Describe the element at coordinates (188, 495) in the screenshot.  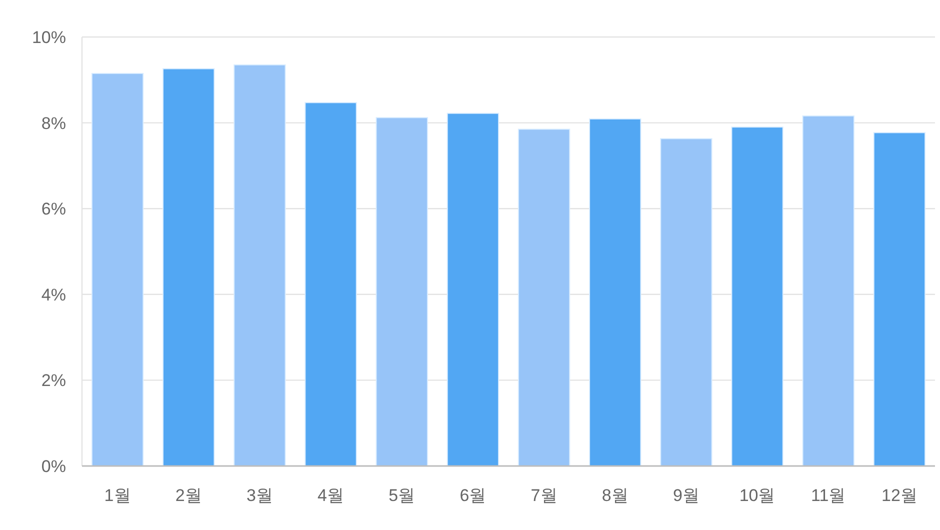
I see `x-tick-label: 2월` at that location.